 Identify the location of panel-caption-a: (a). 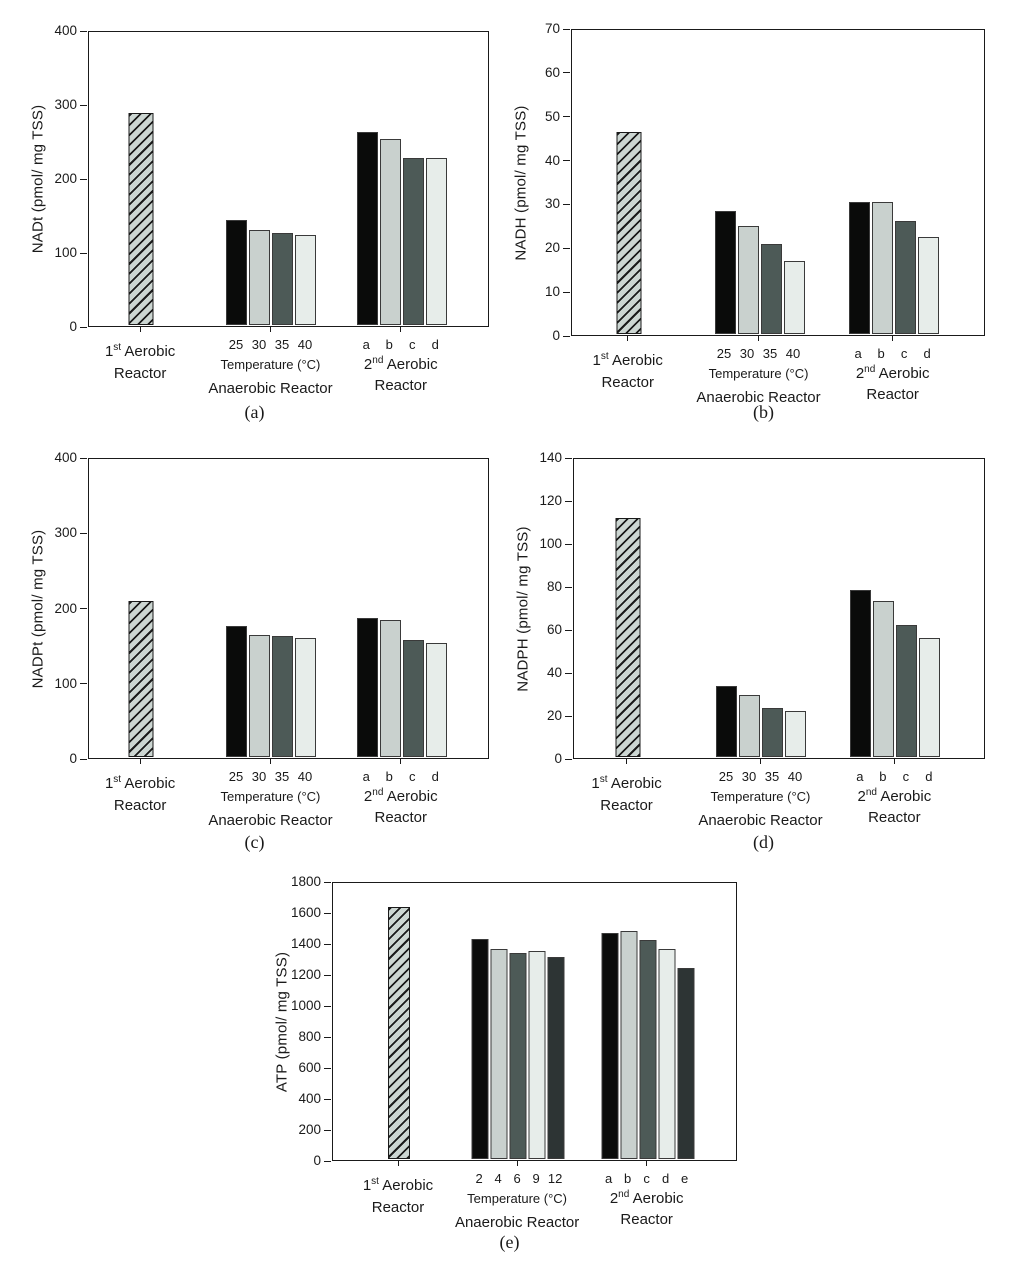
(254, 412).